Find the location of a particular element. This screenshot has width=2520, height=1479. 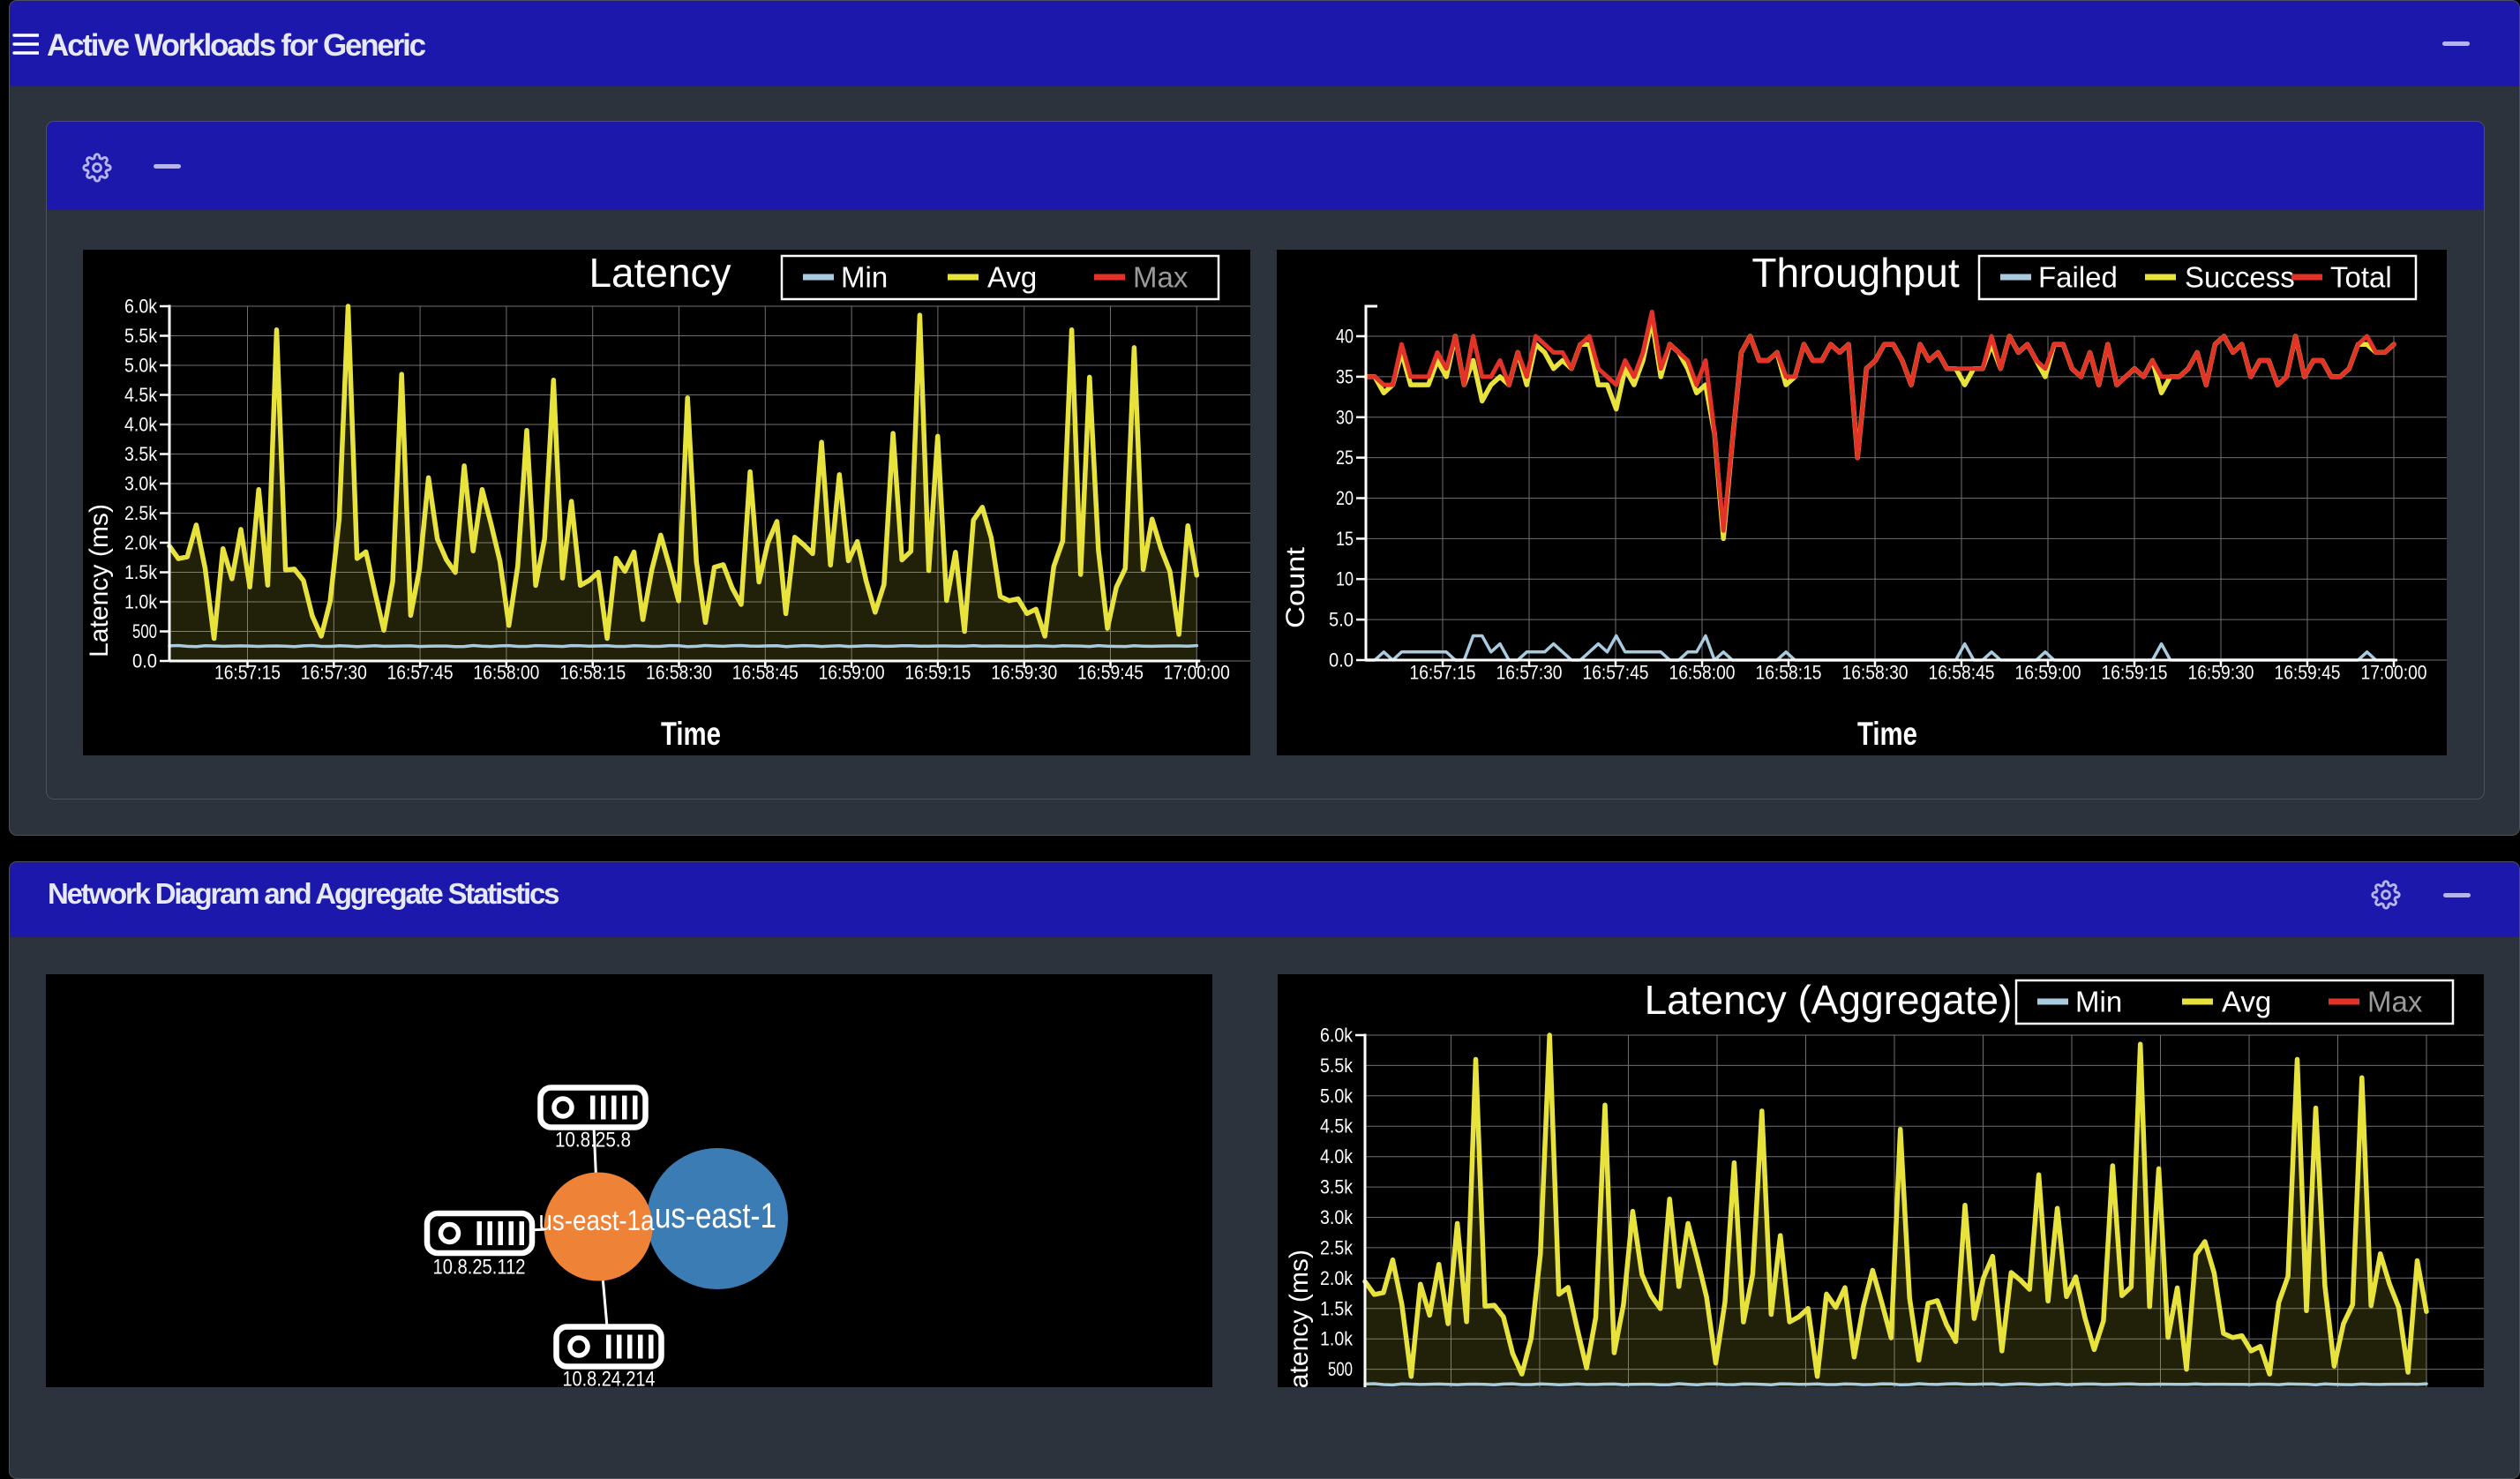

svg-text: Latency (Aggregate) is located at coordinates (1829, 1000).